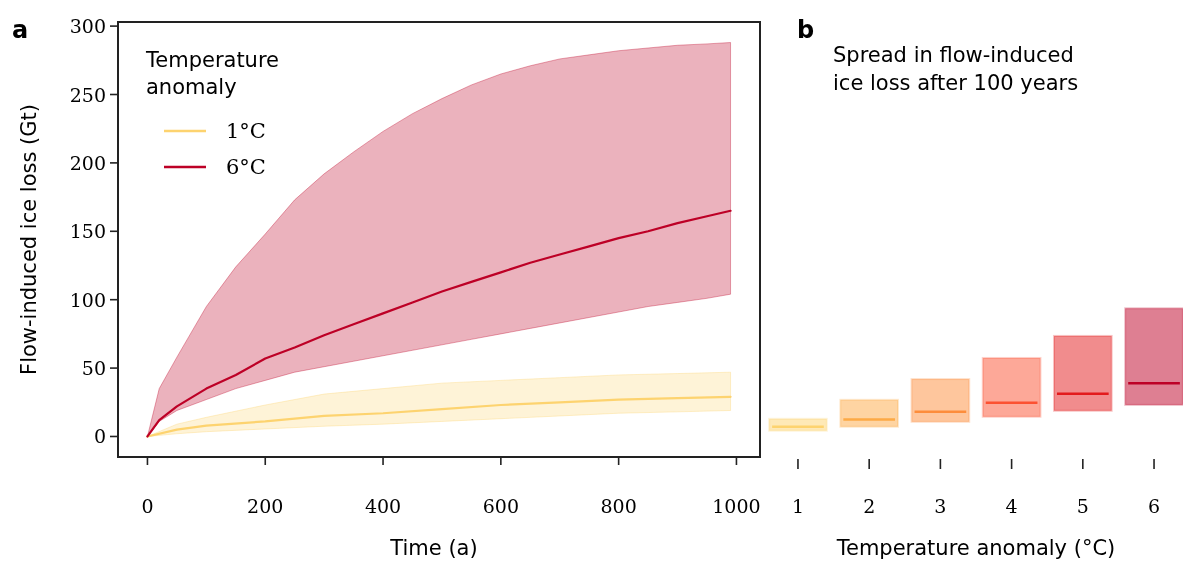  Describe the element at coordinates (246, 167) in the screenshot. I see `legend-label: 6°C` at that location.